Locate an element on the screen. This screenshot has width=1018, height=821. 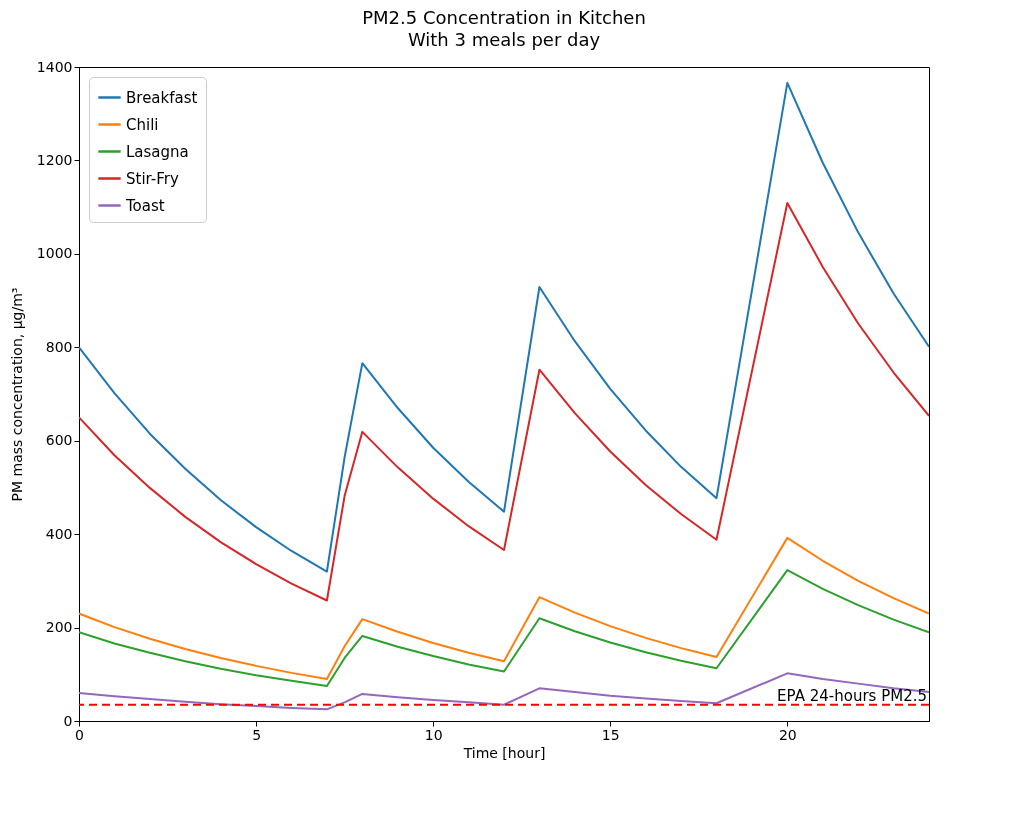
y-tick-label: 400 is located at coordinates (59, 533).